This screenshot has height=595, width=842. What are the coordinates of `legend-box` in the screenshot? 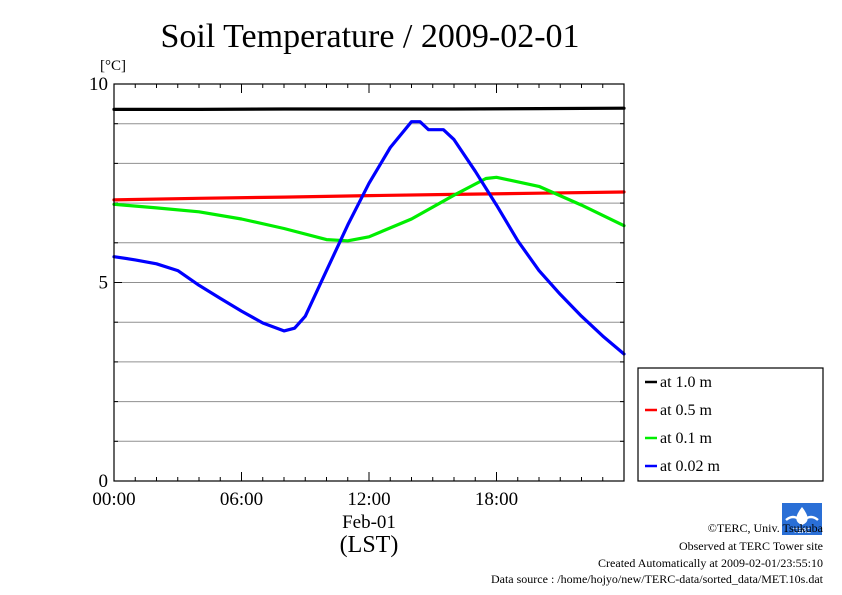 It's located at (730, 424).